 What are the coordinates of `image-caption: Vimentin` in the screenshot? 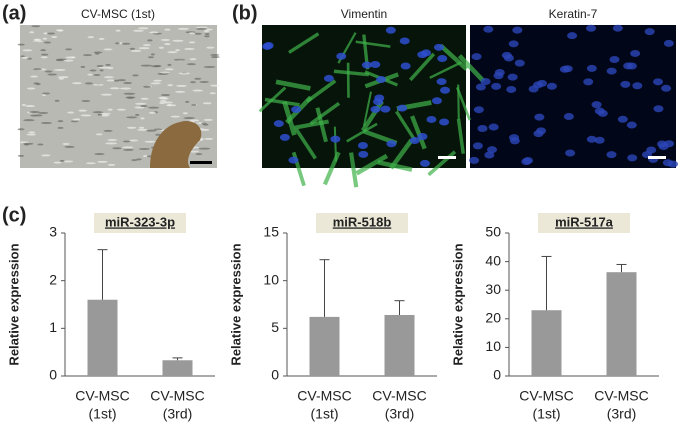 It's located at (364, 14).